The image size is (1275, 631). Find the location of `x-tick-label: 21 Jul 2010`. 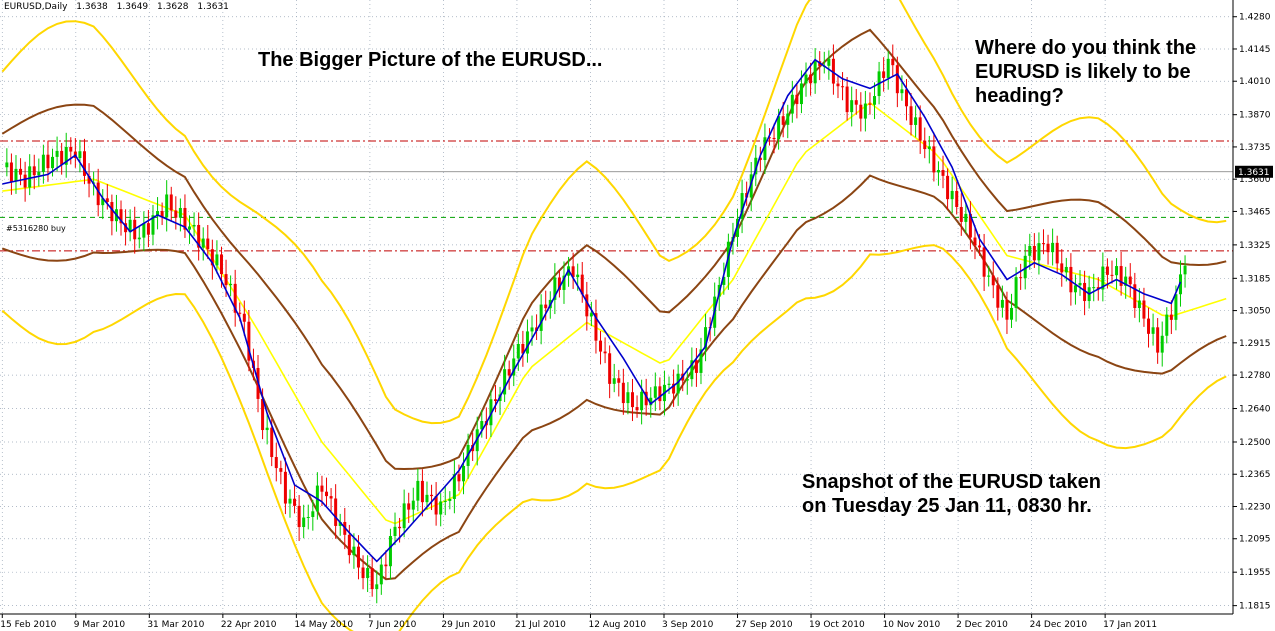

x-tick-label: 21 Jul 2010 is located at coordinates (540, 625).